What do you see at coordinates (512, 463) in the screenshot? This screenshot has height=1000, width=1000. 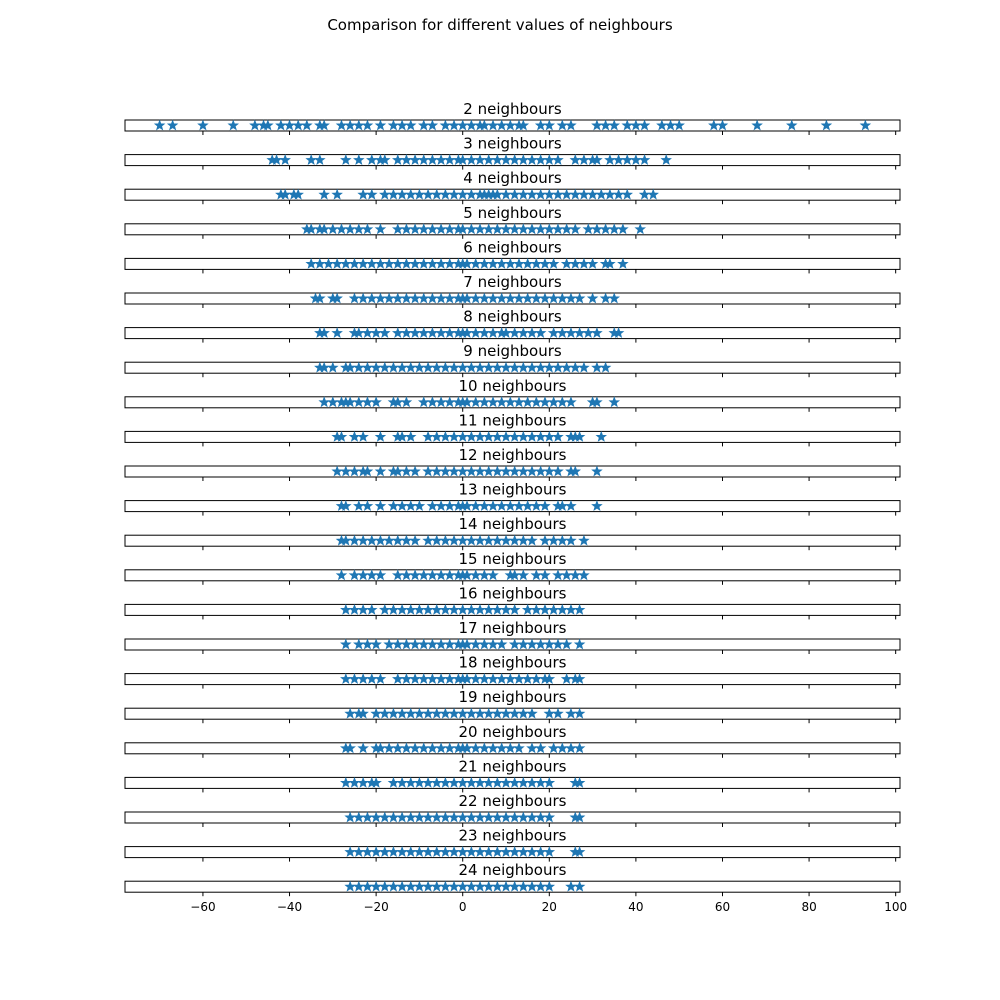 I see `panel-11: 12 neighbours` at bounding box center [512, 463].